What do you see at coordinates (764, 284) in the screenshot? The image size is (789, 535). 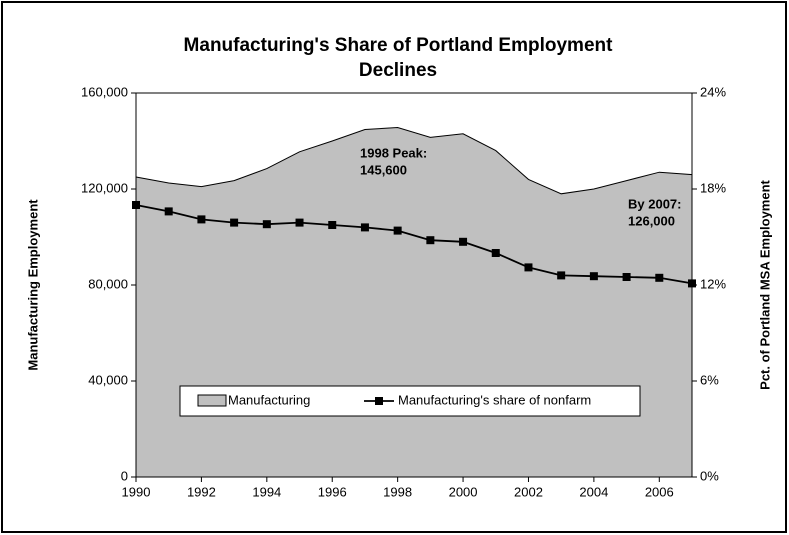 I see `y2-axis-label: Pct. of Portland MSA Employment` at bounding box center [764, 284].